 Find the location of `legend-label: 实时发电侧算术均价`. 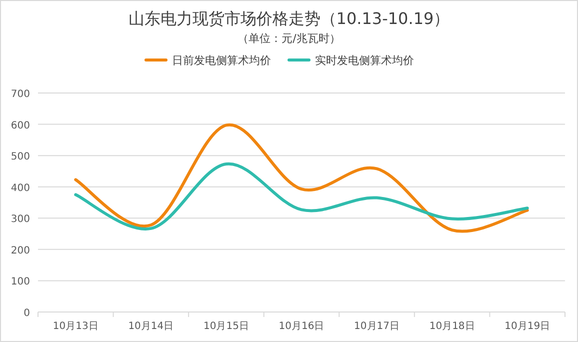

legend-label: 实时发电侧算术均价 is located at coordinates (364, 60).